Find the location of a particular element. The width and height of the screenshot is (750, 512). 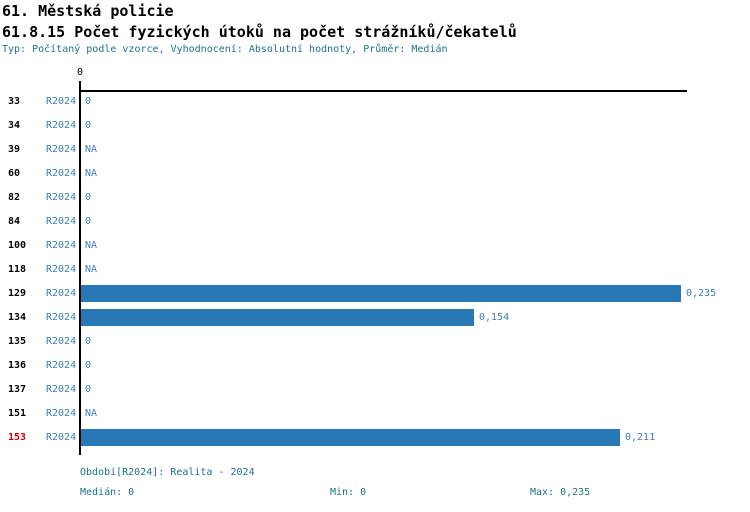

chart-row: 151 R2024 NA is located at coordinates (375, 413).